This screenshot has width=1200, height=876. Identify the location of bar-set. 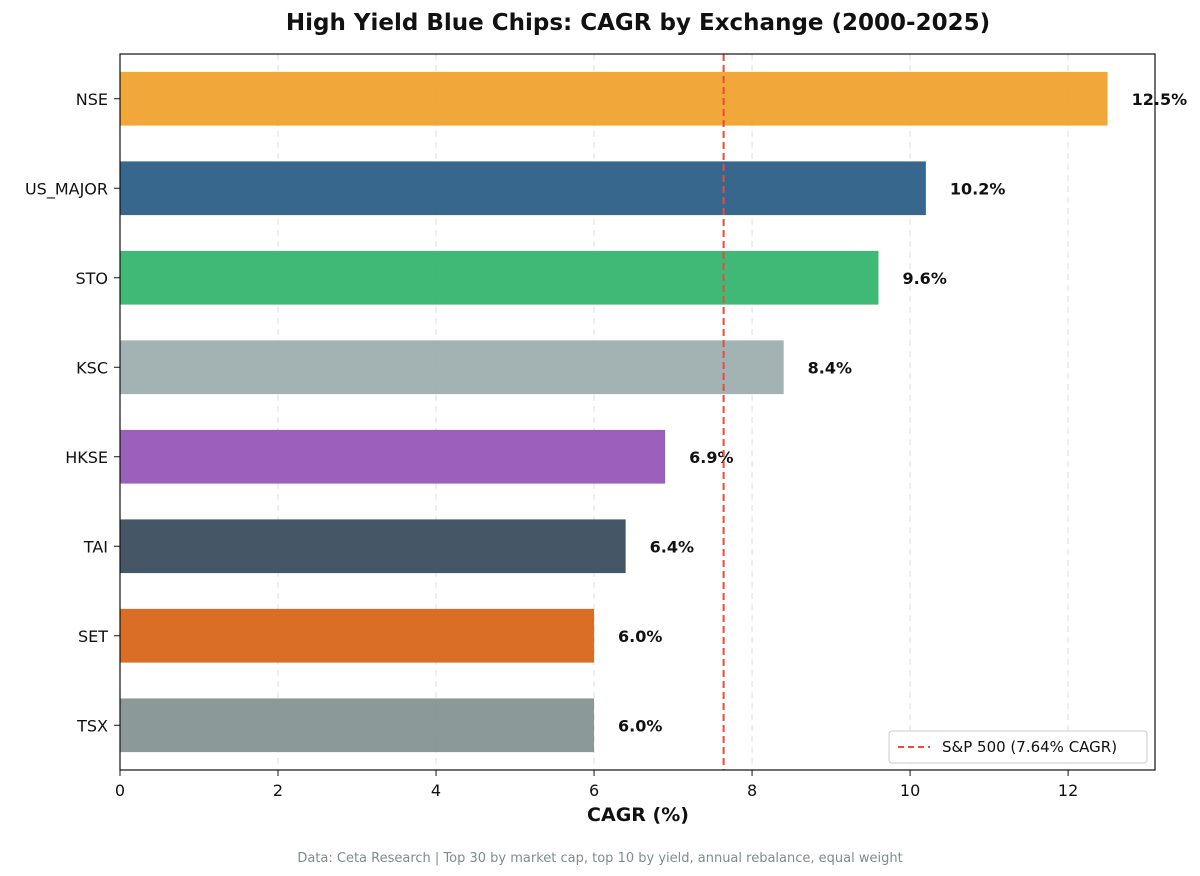
(357, 635).